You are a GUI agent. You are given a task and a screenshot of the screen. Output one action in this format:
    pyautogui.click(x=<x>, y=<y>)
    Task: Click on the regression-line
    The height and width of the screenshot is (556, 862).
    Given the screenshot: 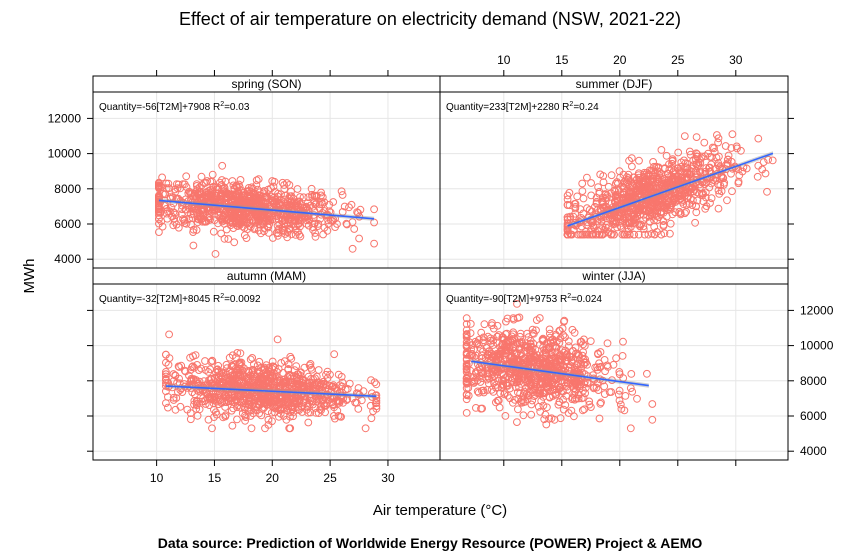 What is the action you would take?
    pyautogui.click(x=670, y=189)
    